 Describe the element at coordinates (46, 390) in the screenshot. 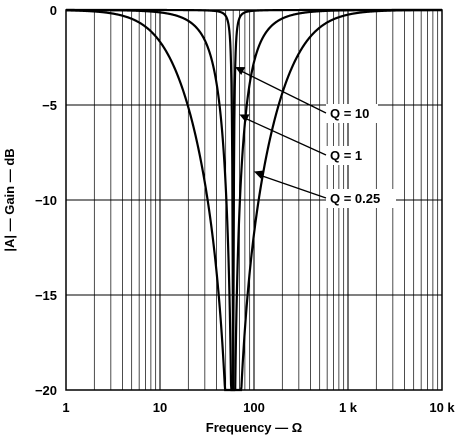

I see `y-tick-label: −20` at that location.